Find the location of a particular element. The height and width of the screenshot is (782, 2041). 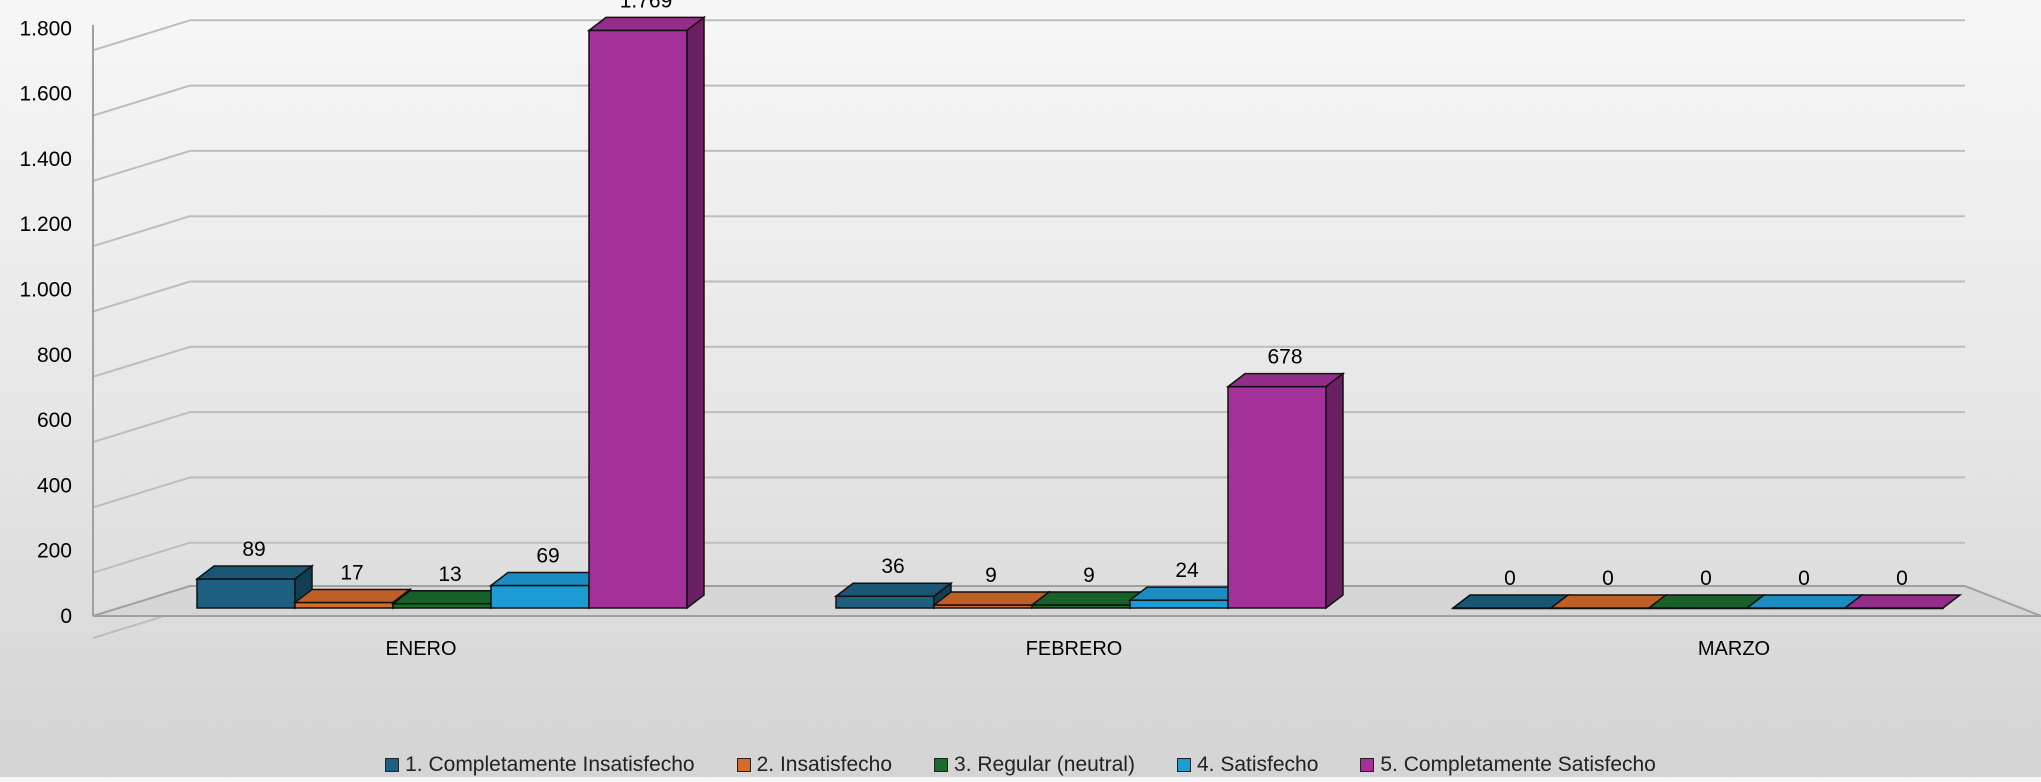

y-tick-label: 600 is located at coordinates (54, 420).